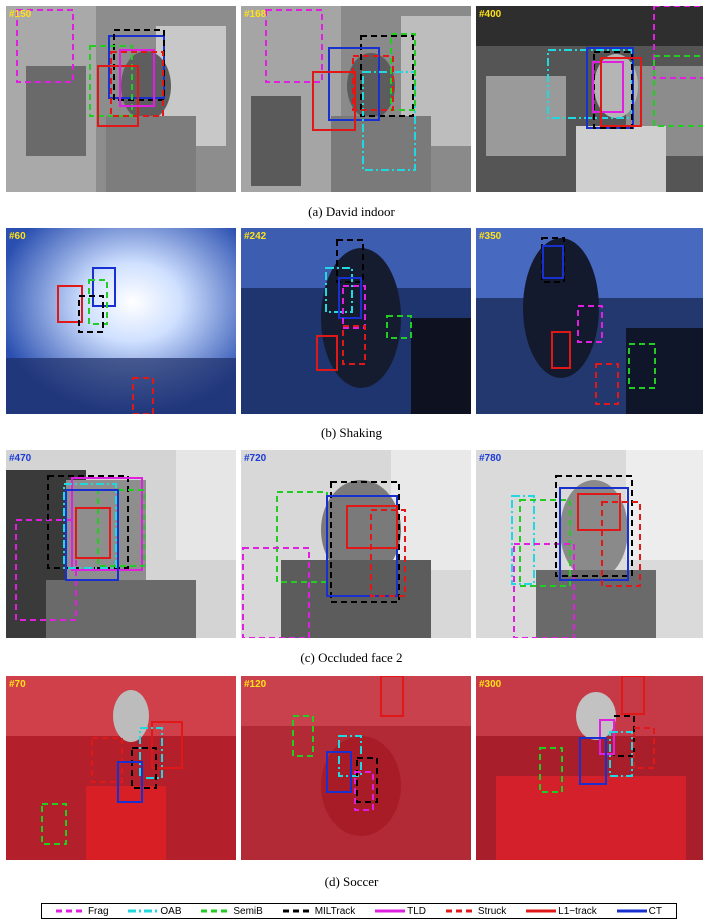 Image resolution: width=703 pixels, height=923 pixels. Describe the element at coordinates (655, 911) in the screenshot. I see `legend-label: CT` at that location.